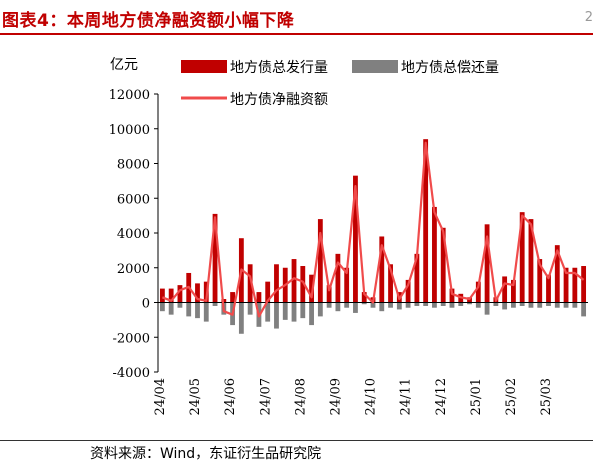 The width and height of the screenshot is (593, 473). Describe the element at coordinates (230, 396) in the screenshot. I see `x-tick-label: 24/06` at that location.